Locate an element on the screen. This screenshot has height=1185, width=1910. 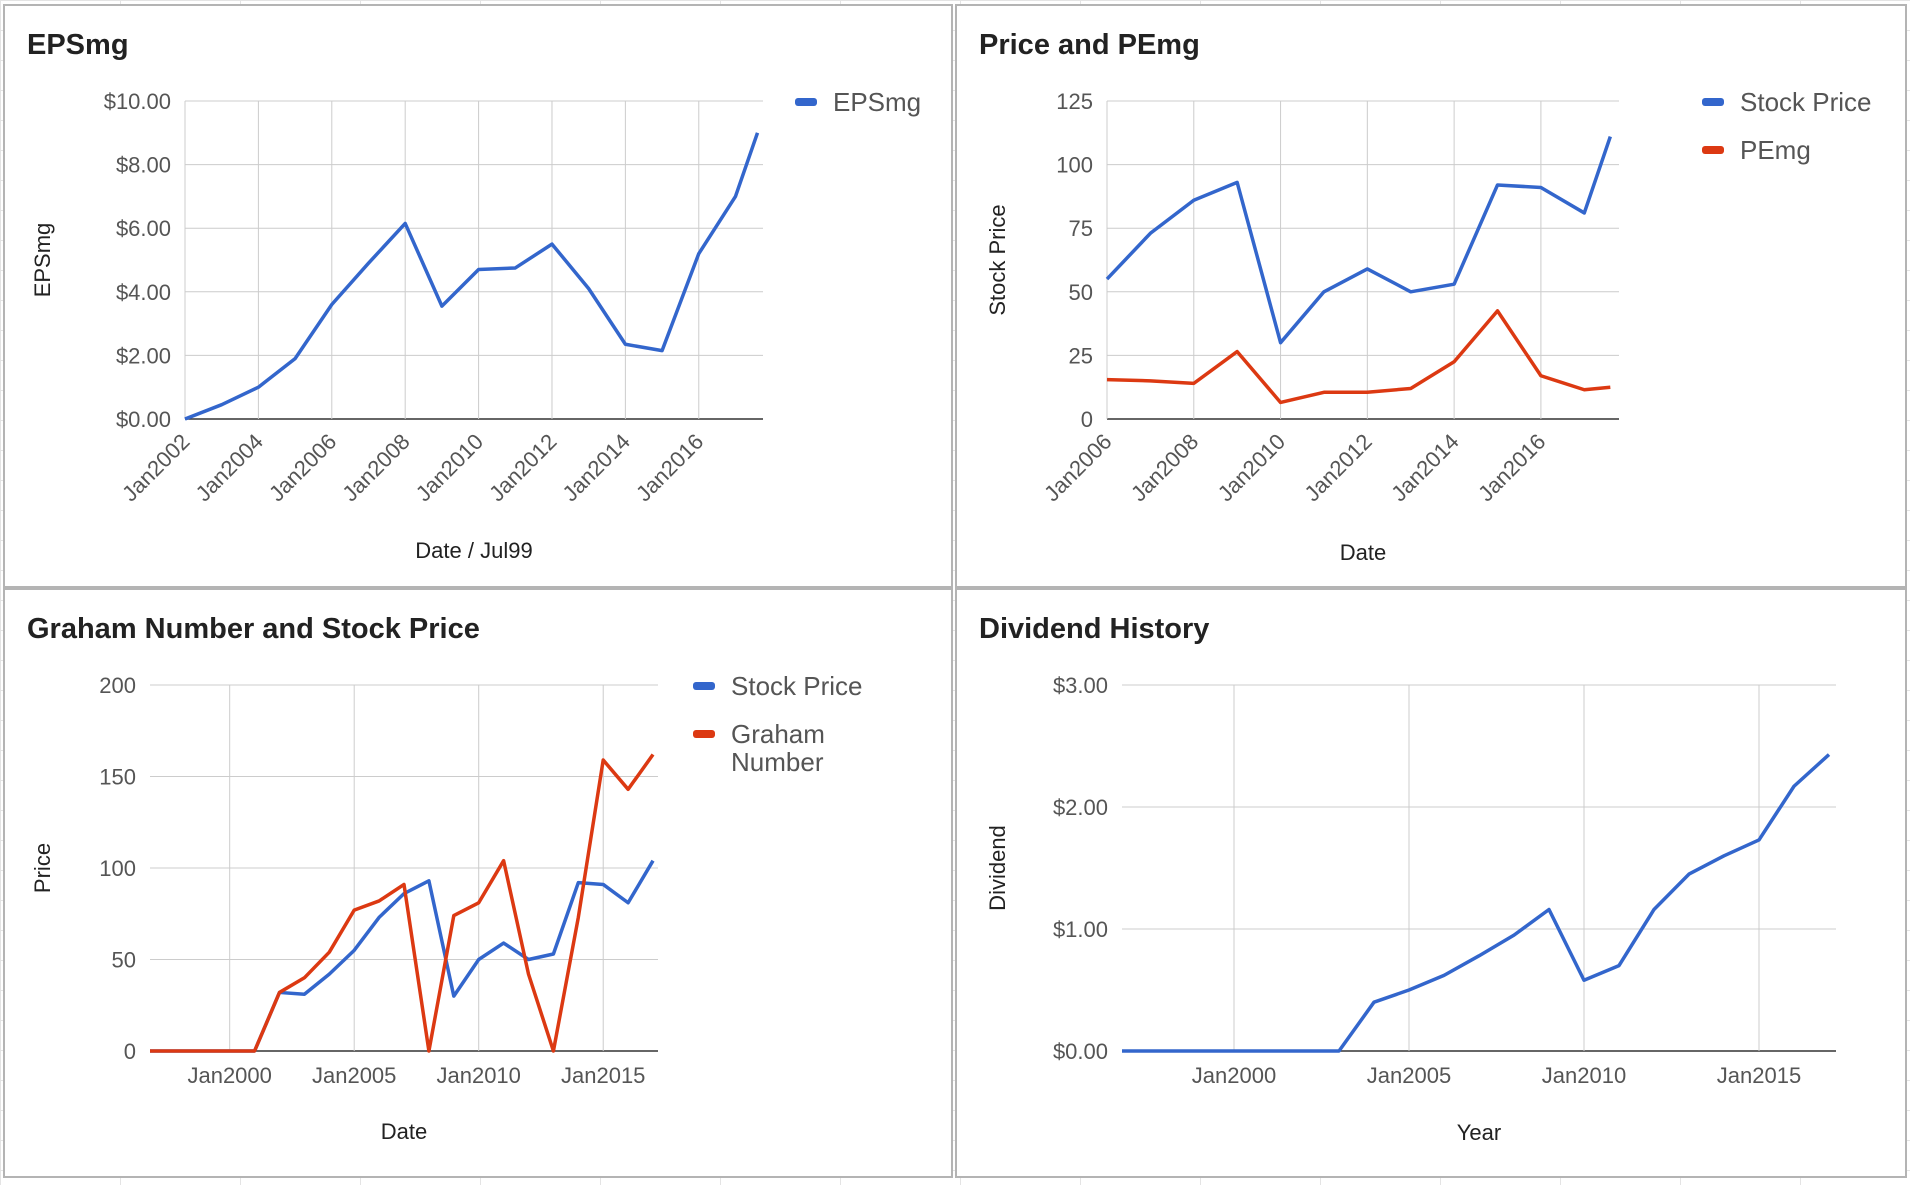
y-tick-label: $8.00 is located at coordinates (143, 165).